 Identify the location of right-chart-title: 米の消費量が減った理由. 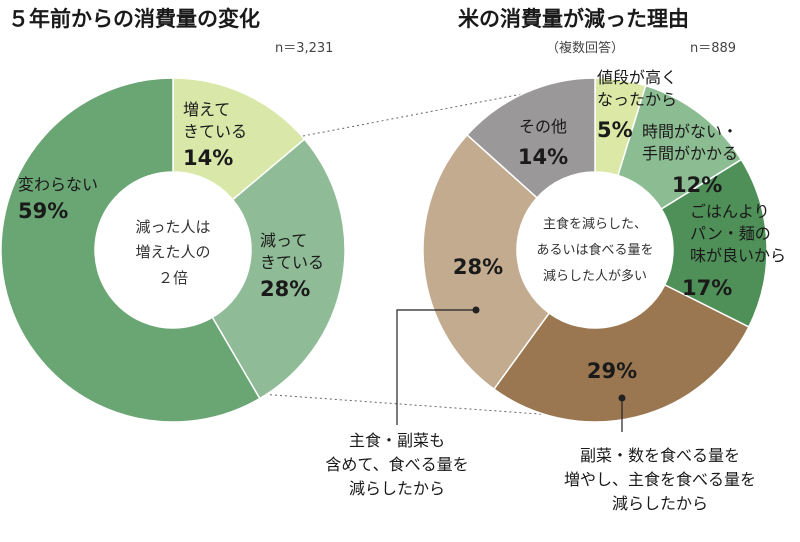
(573, 19).